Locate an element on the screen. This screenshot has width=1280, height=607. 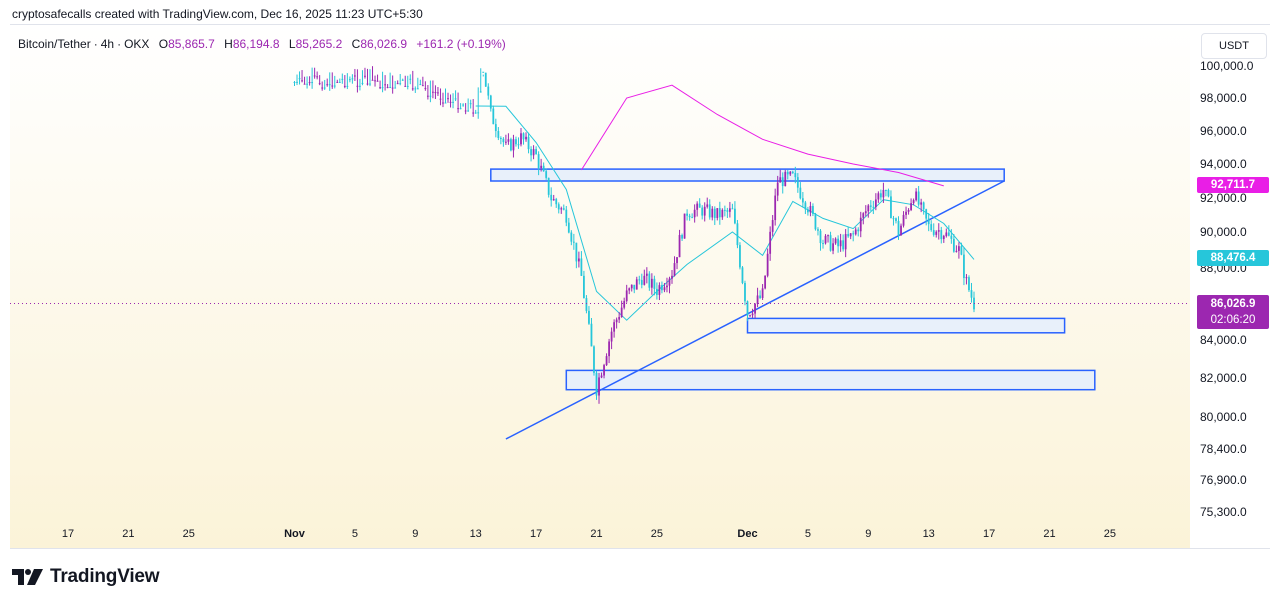
fast-moving-average is located at coordinates (725, 213).